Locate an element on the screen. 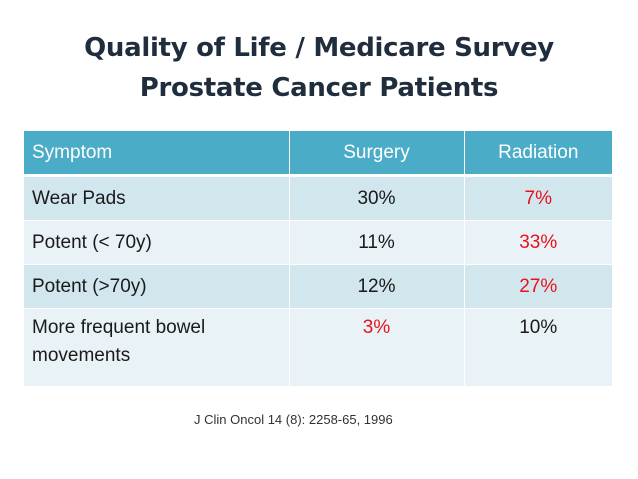 This screenshot has height=479, width=638. symptom-cell: More frequent bowel movements is located at coordinates (157, 347).